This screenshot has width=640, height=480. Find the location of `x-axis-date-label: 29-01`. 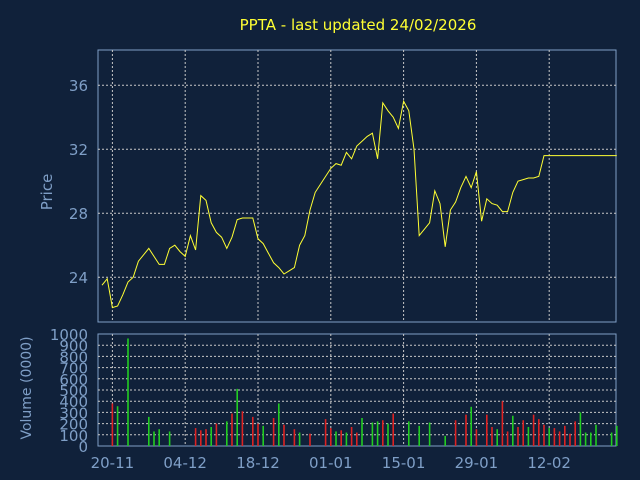

x-axis-date-label: 29-01 is located at coordinates (477, 463).